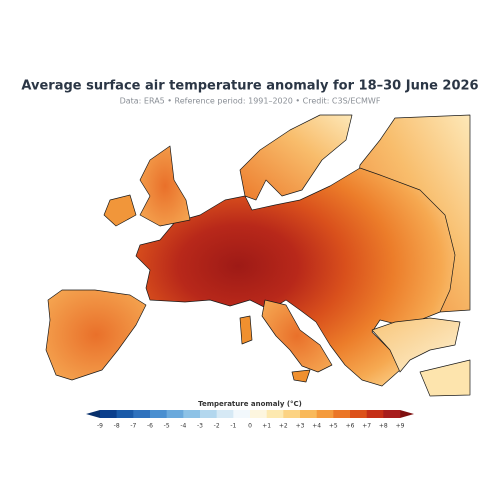 The image size is (500, 504). What do you see at coordinates (183, 426) in the screenshot?
I see `colorbar-tick-label: -4` at bounding box center [183, 426].